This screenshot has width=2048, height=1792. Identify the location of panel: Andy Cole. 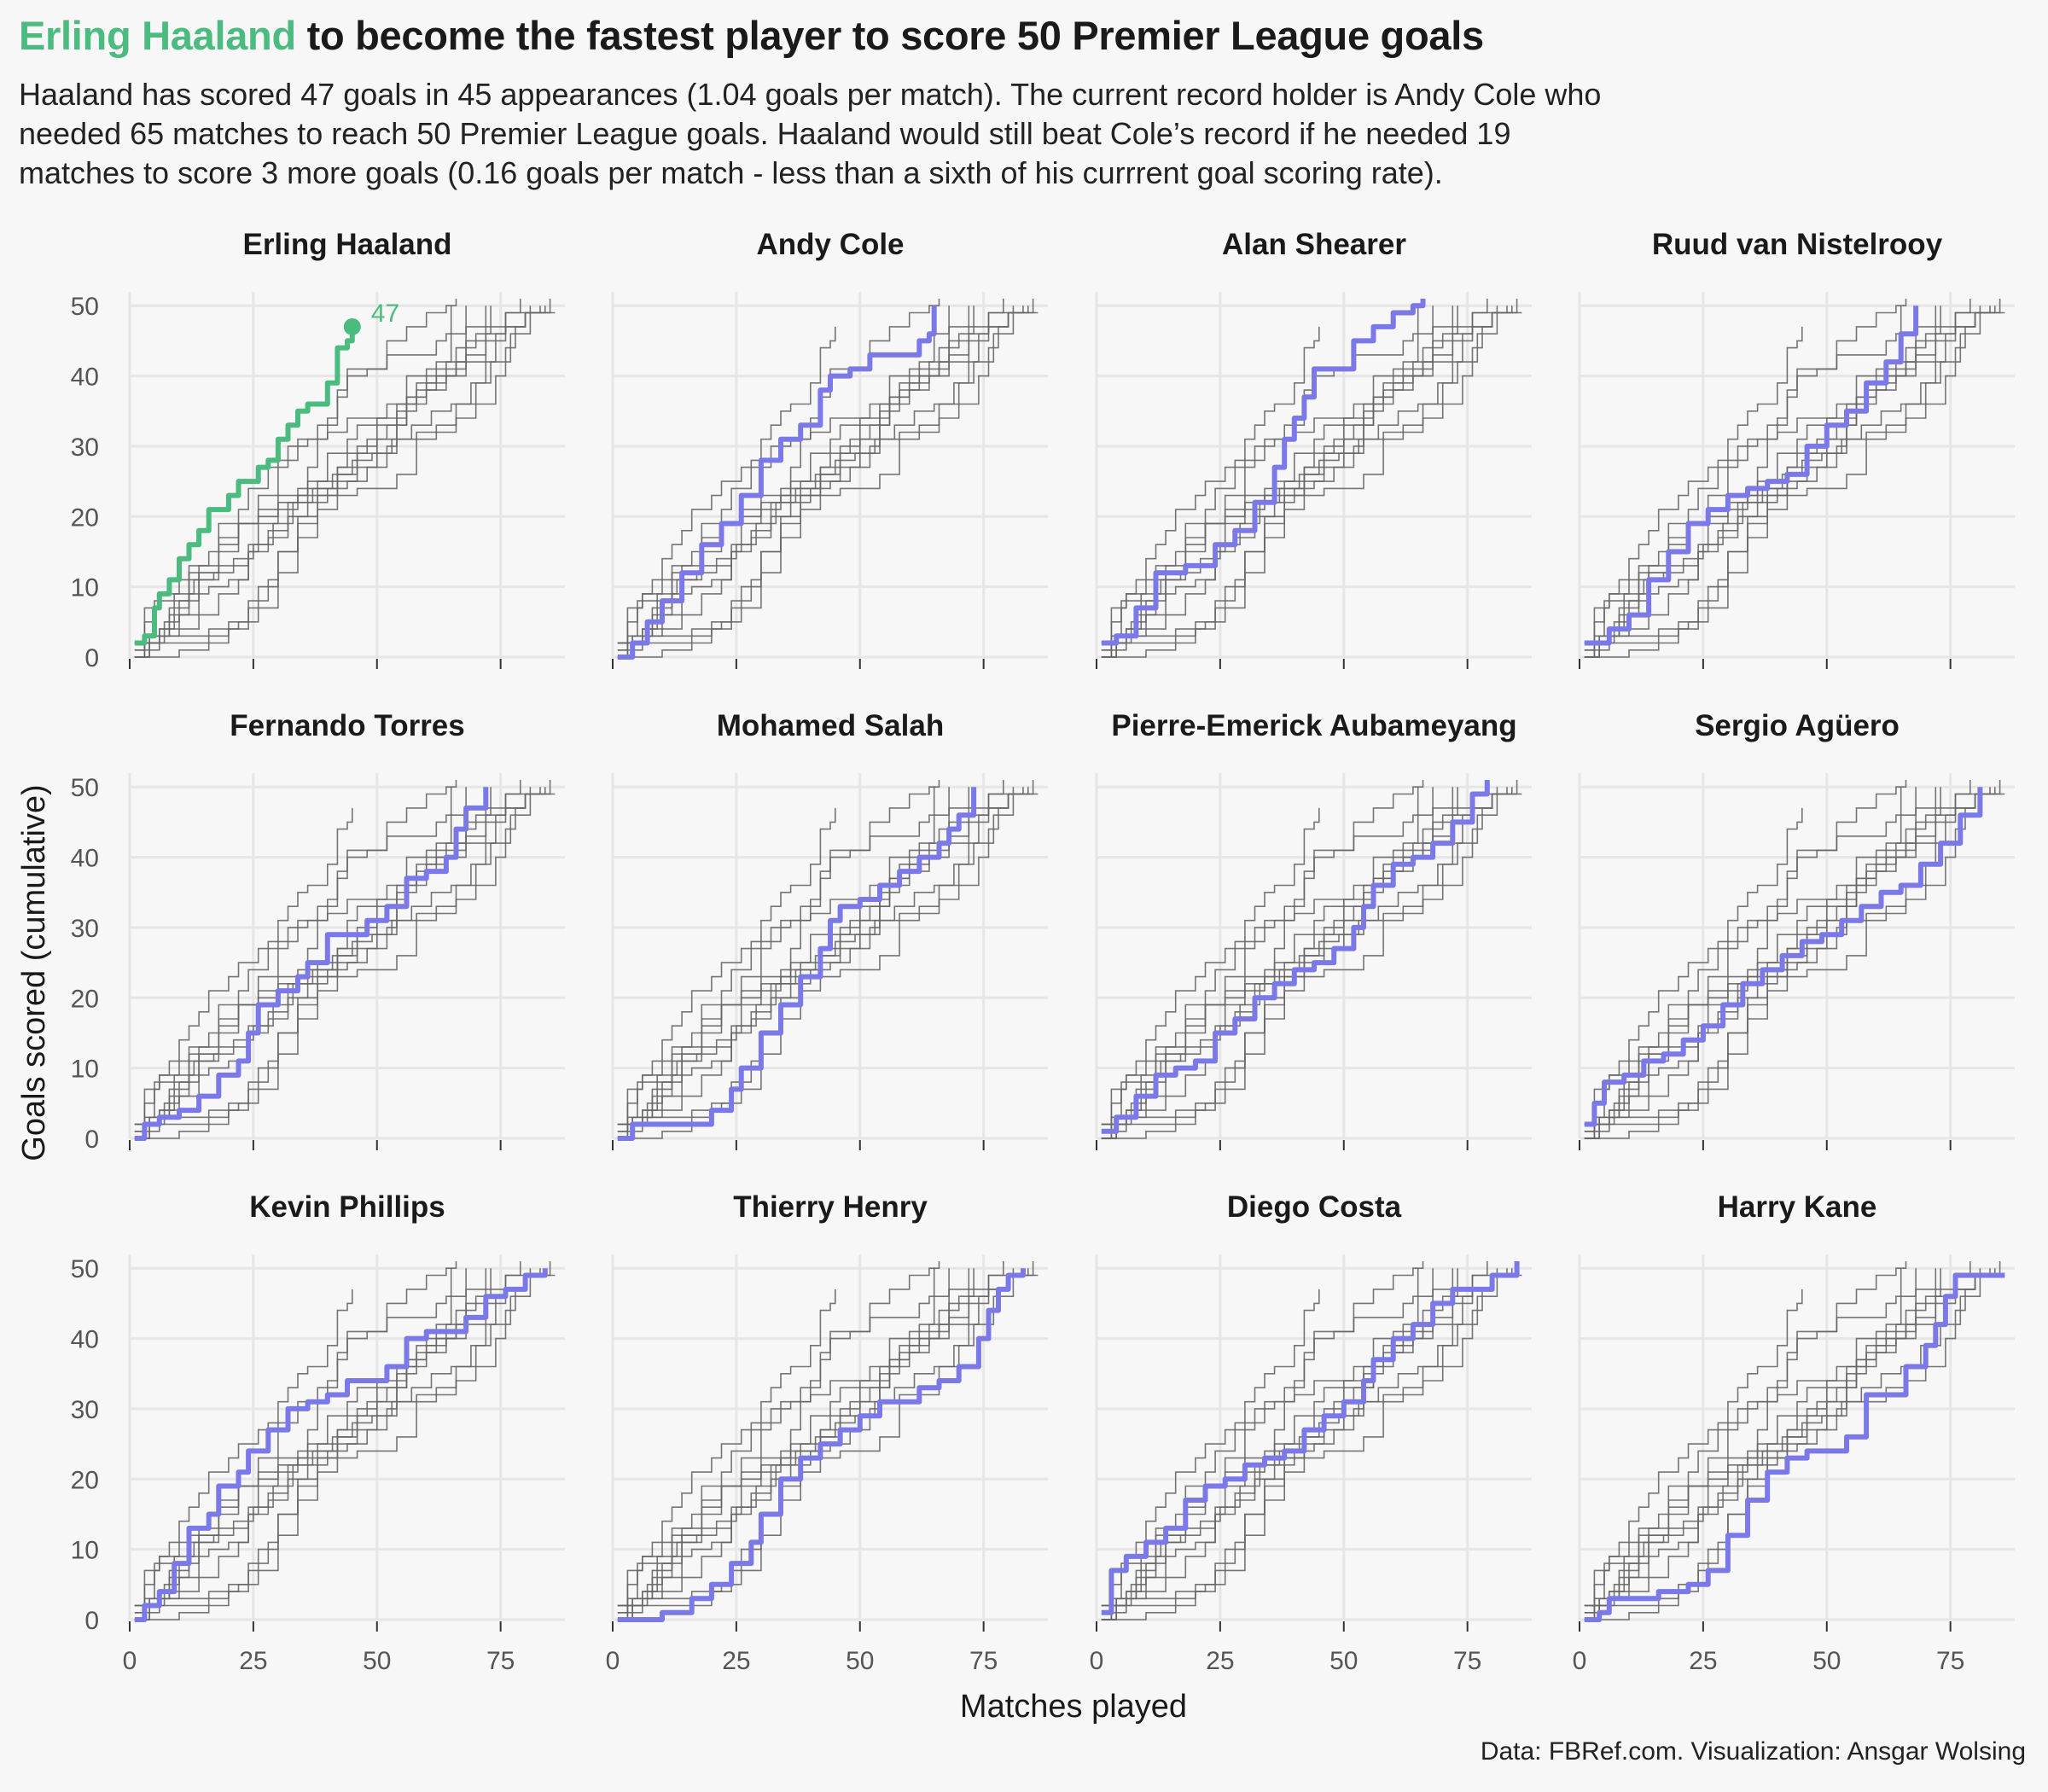
(829, 449).